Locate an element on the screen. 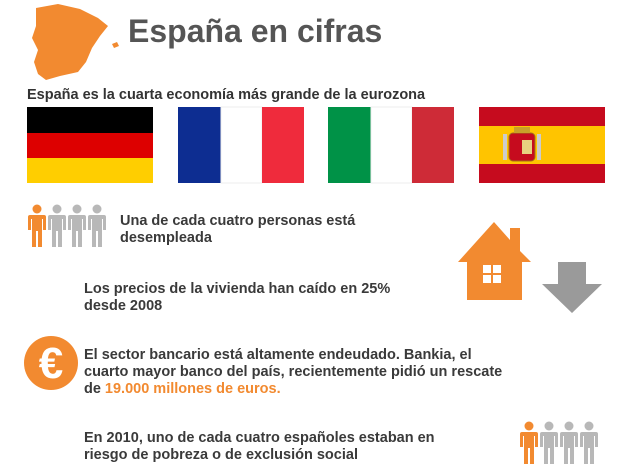 Image resolution: width=624 pixels, height=467 pixels. down-arrow is located at coordinates (572, 287).